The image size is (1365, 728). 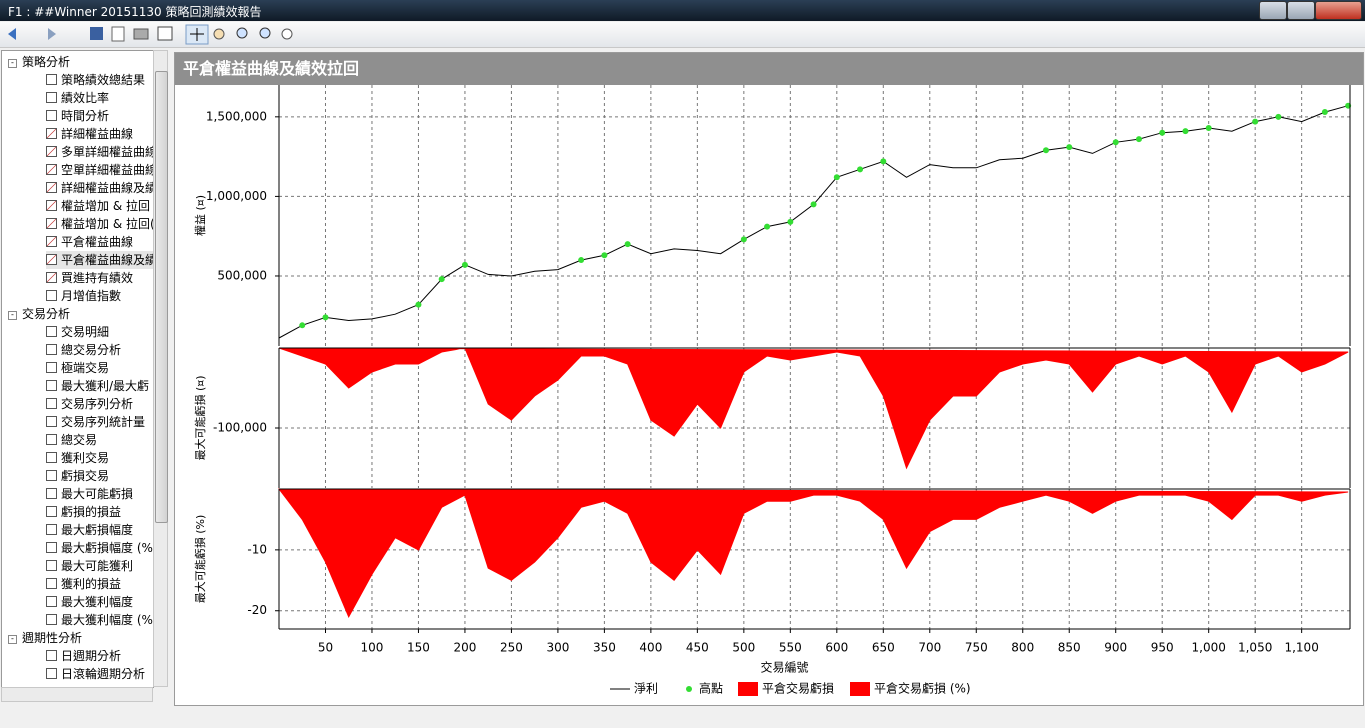 I want to click on item-label: 多單詳細權益曲線, so click(x=107, y=152).